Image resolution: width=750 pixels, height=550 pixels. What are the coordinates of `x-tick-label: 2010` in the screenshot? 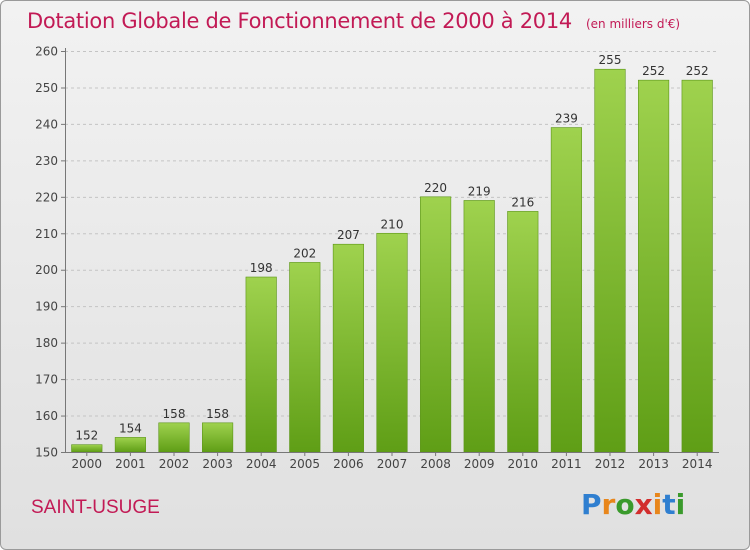 It's located at (523, 464).